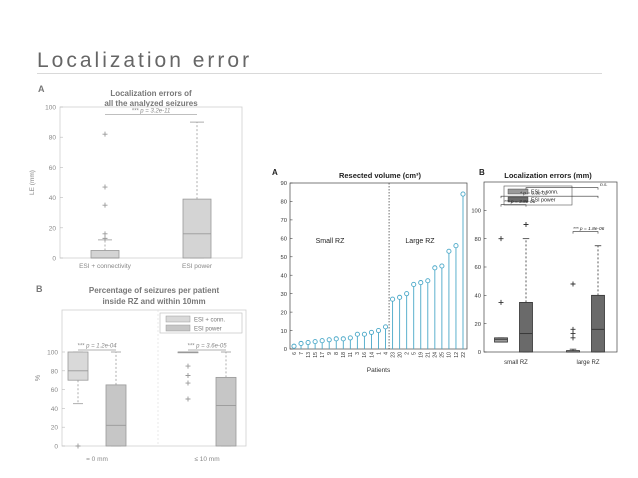  Describe the element at coordinates (295, 353) in the screenshot. I see `x-tick-label: 6` at that location.